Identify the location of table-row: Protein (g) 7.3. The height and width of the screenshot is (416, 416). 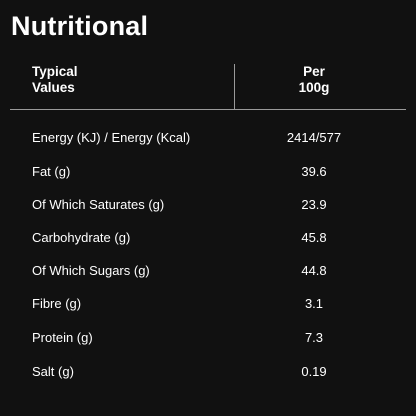
(208, 338).